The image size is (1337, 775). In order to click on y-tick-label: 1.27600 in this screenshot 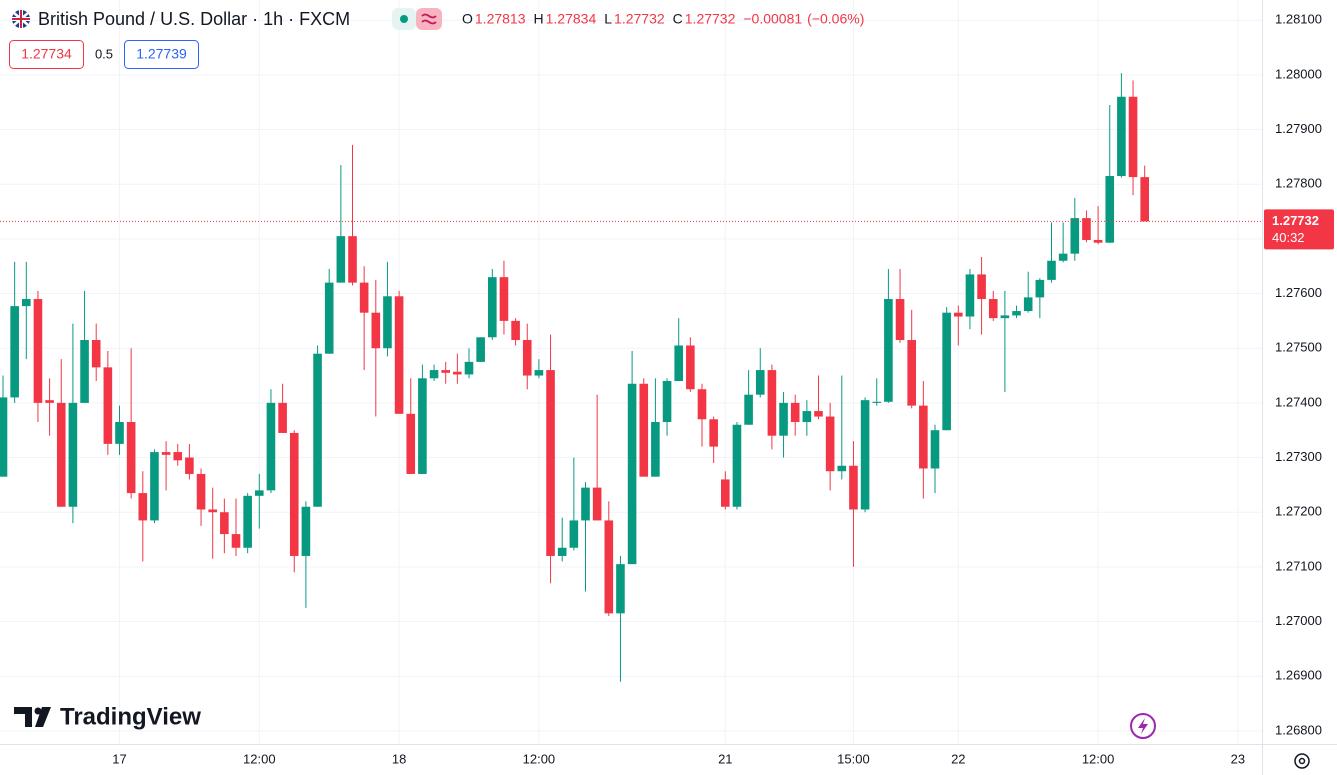, I will do `click(1298, 292)`.